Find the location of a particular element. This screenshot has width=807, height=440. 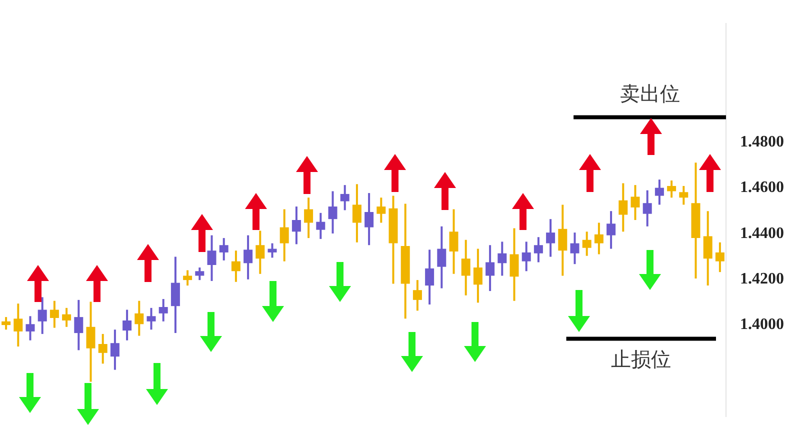

ref-line-label: 卖出位 is located at coordinates (650, 93).